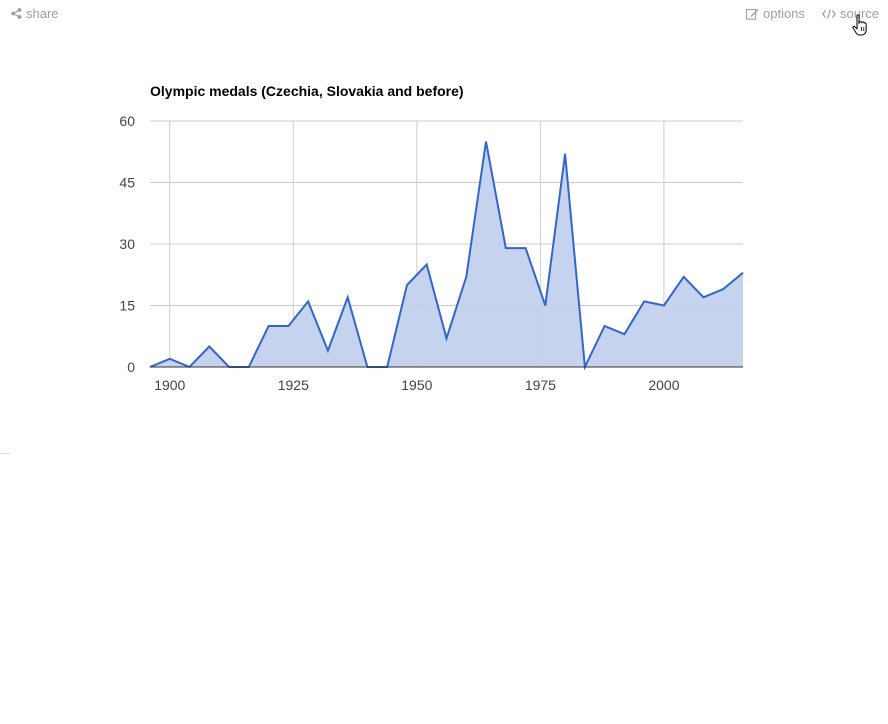 The image size is (888, 724). I want to click on x-tick-label: 1900, so click(169, 385).